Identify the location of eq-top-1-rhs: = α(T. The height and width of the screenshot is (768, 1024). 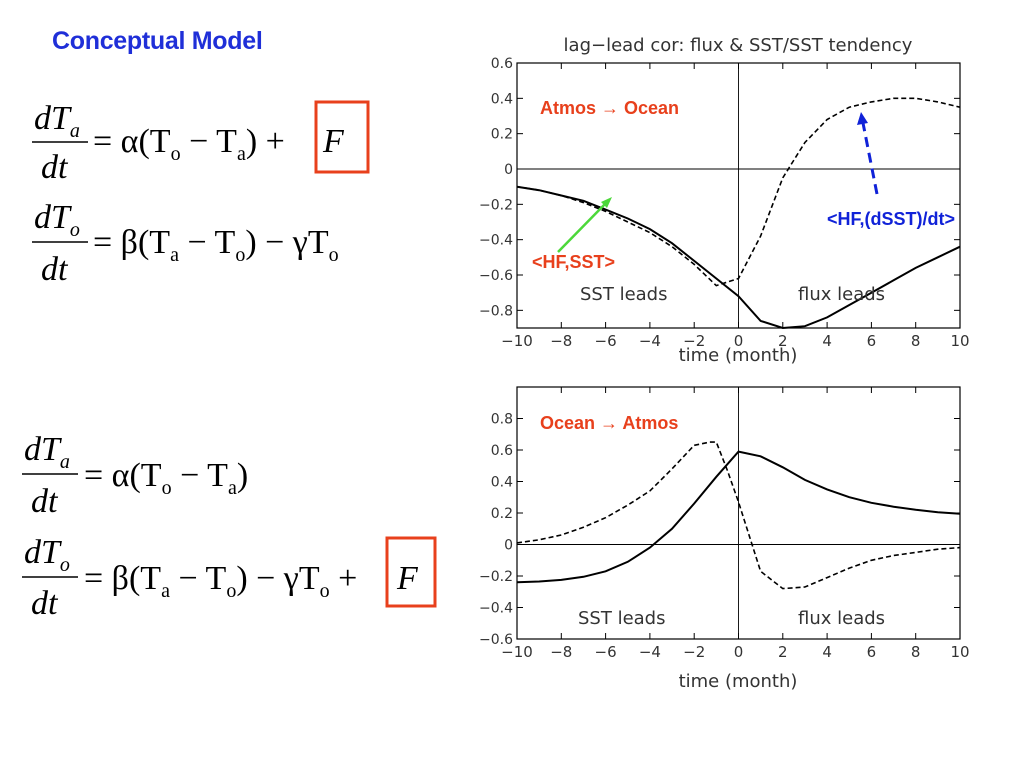
(132, 141).